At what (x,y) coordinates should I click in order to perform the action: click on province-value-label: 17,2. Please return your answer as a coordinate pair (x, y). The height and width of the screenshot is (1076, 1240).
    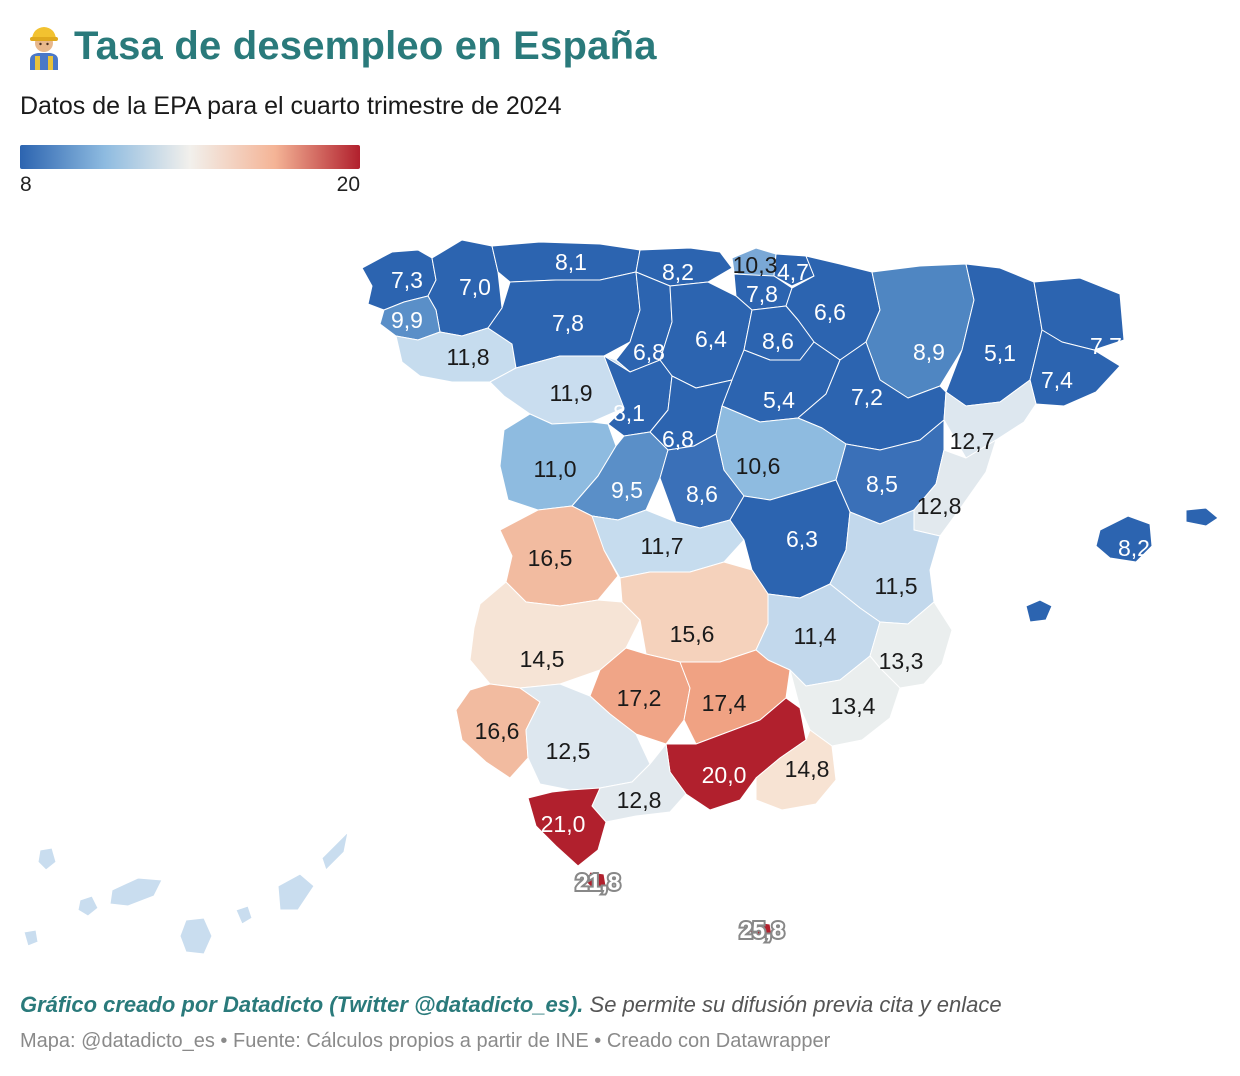
    Looking at the image, I should click on (639, 698).